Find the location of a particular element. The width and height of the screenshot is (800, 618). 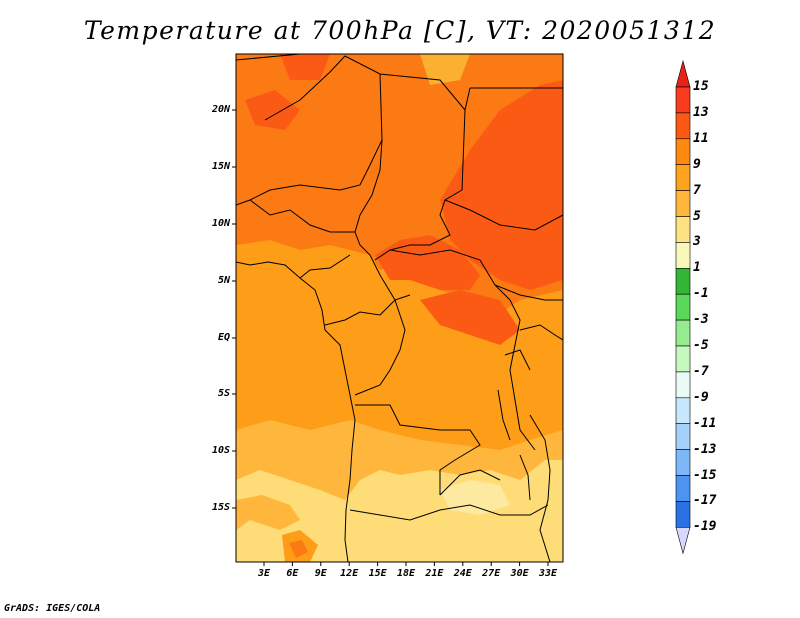

border-cameroon is located at coordinates (325, 266).